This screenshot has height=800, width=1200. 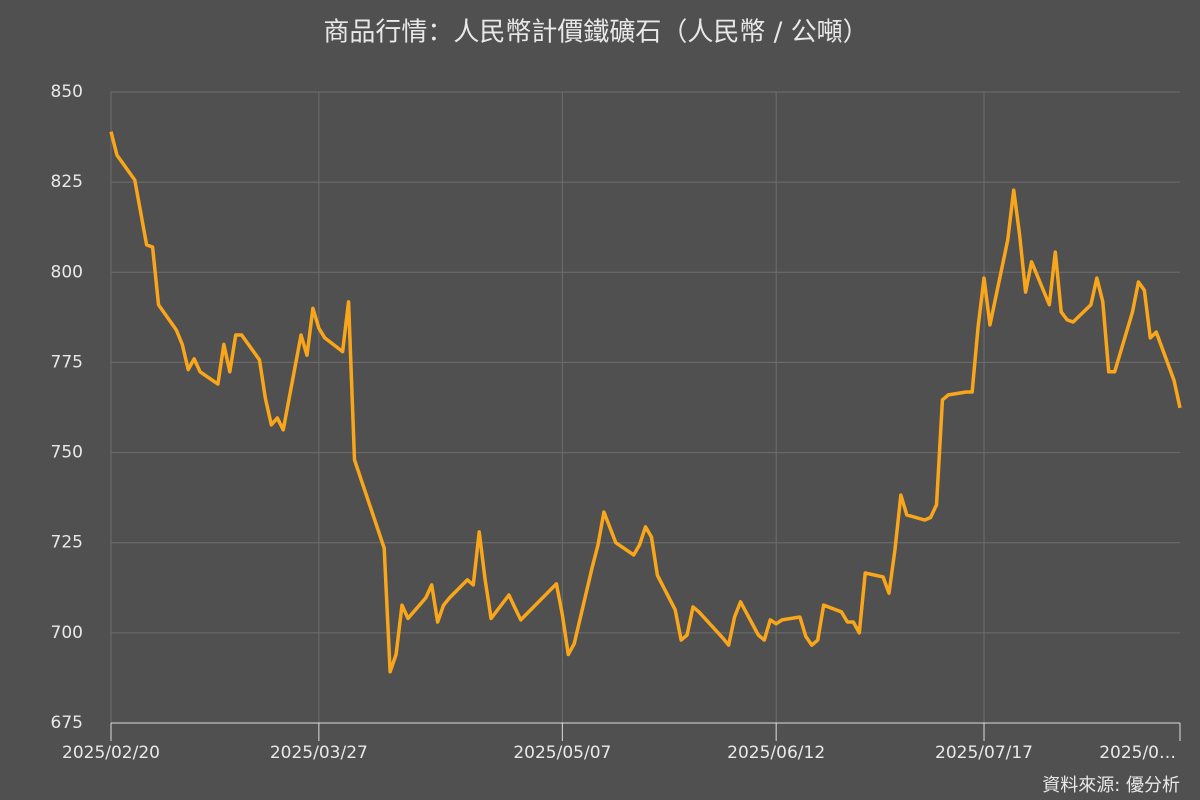 What do you see at coordinates (67, 723) in the screenshot?
I see `y-tick-label: 675` at bounding box center [67, 723].